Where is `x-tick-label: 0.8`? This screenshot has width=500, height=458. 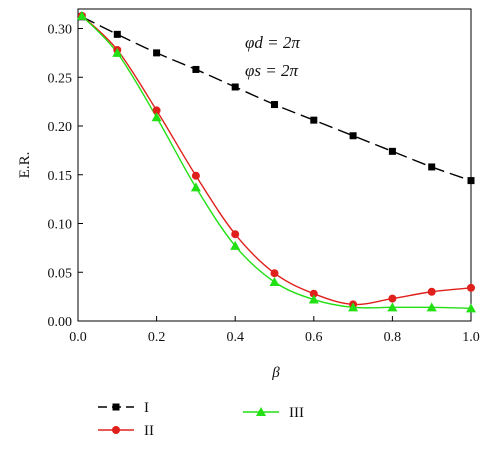
x-tick-label: 0.8 is located at coordinates (393, 337).